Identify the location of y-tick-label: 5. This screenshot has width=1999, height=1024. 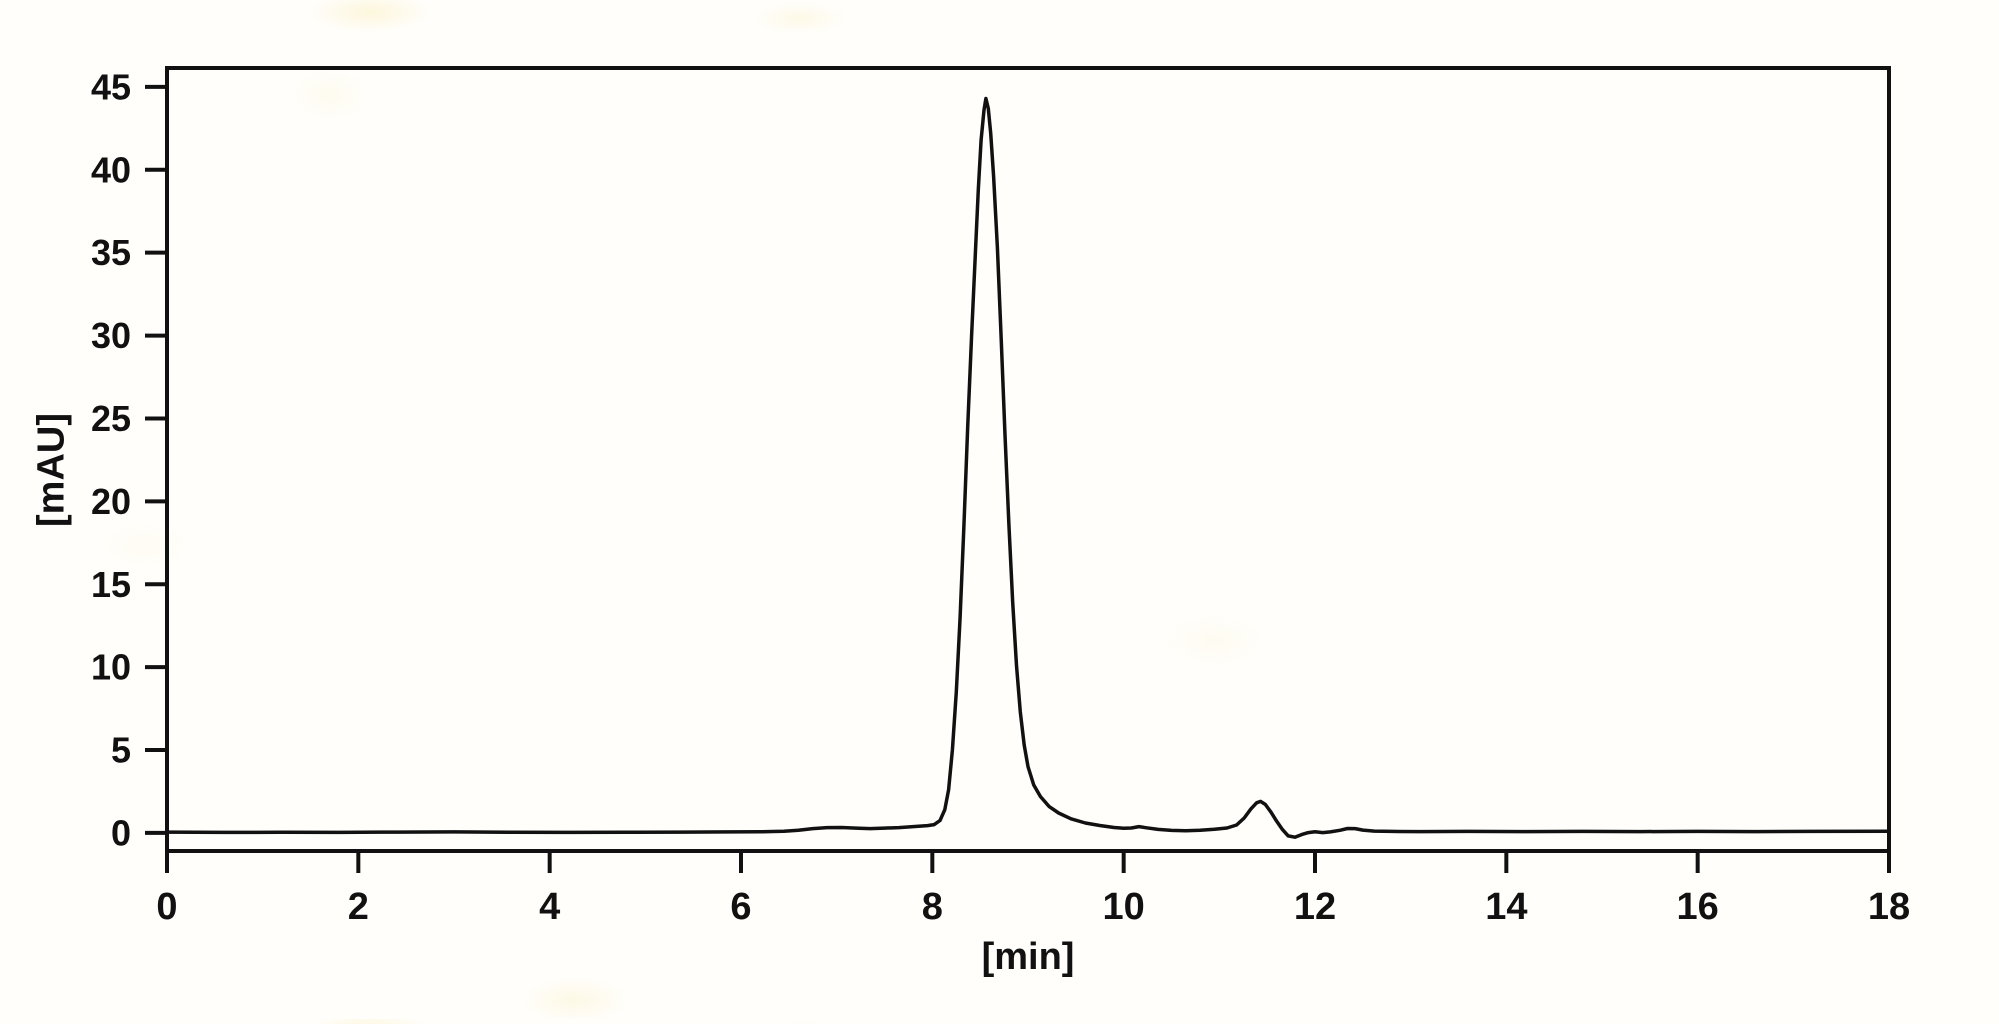
(121, 750).